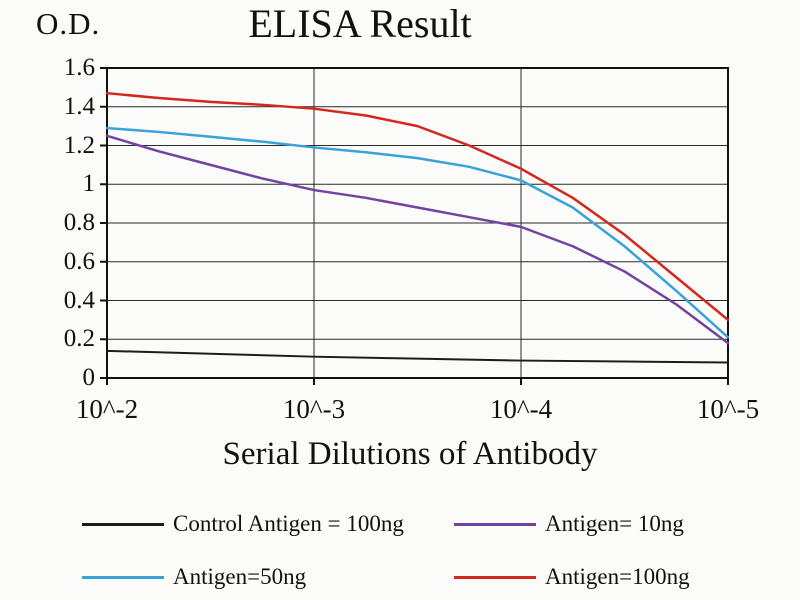 This screenshot has width=800, height=600. Describe the element at coordinates (288, 523) in the screenshot. I see `legend-label: Control Antigen = 100ng` at that location.